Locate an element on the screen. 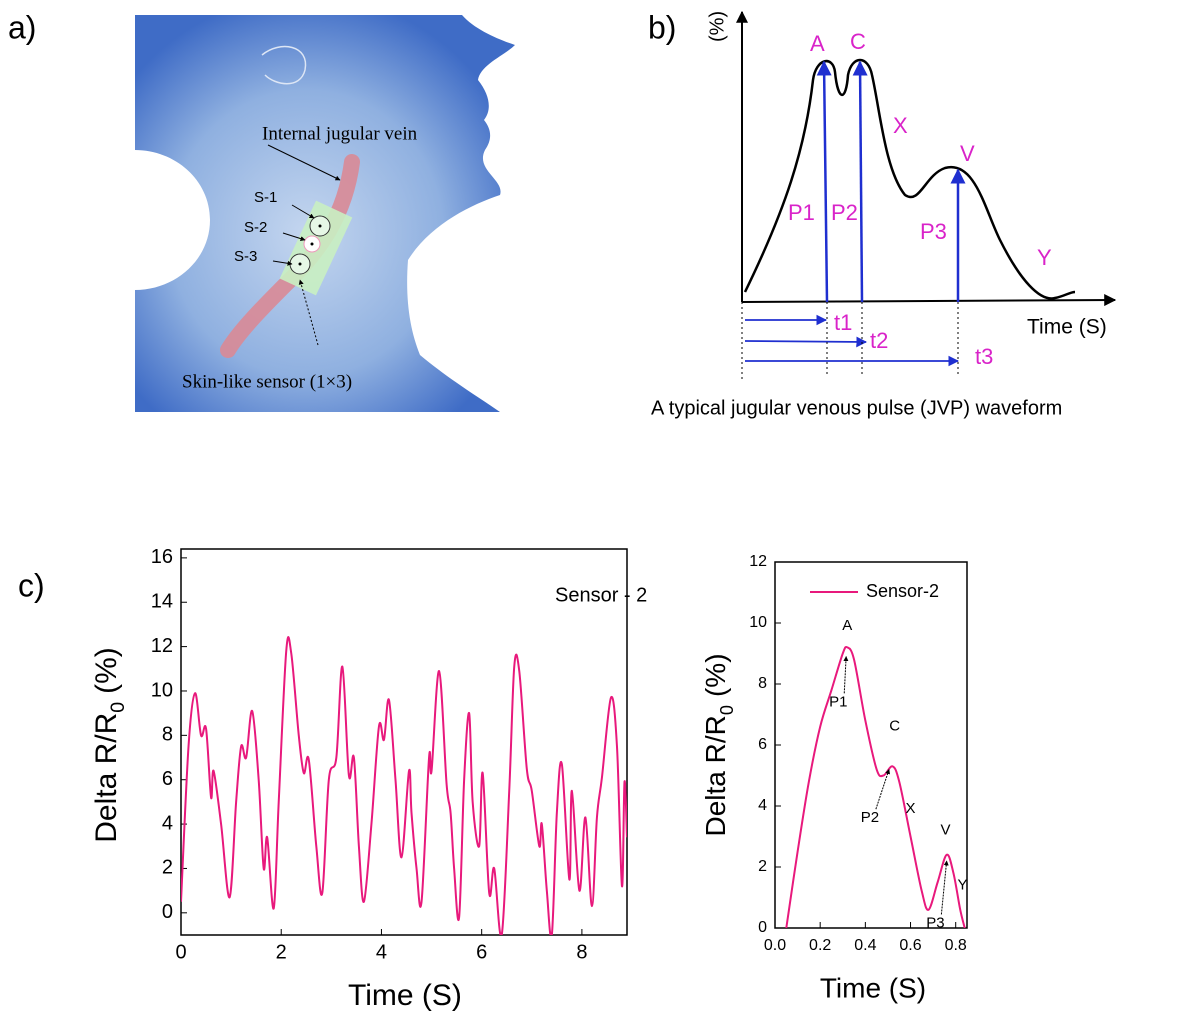 The height and width of the screenshot is (1025, 1199). x-label: Time (S) is located at coordinates (1067, 327).